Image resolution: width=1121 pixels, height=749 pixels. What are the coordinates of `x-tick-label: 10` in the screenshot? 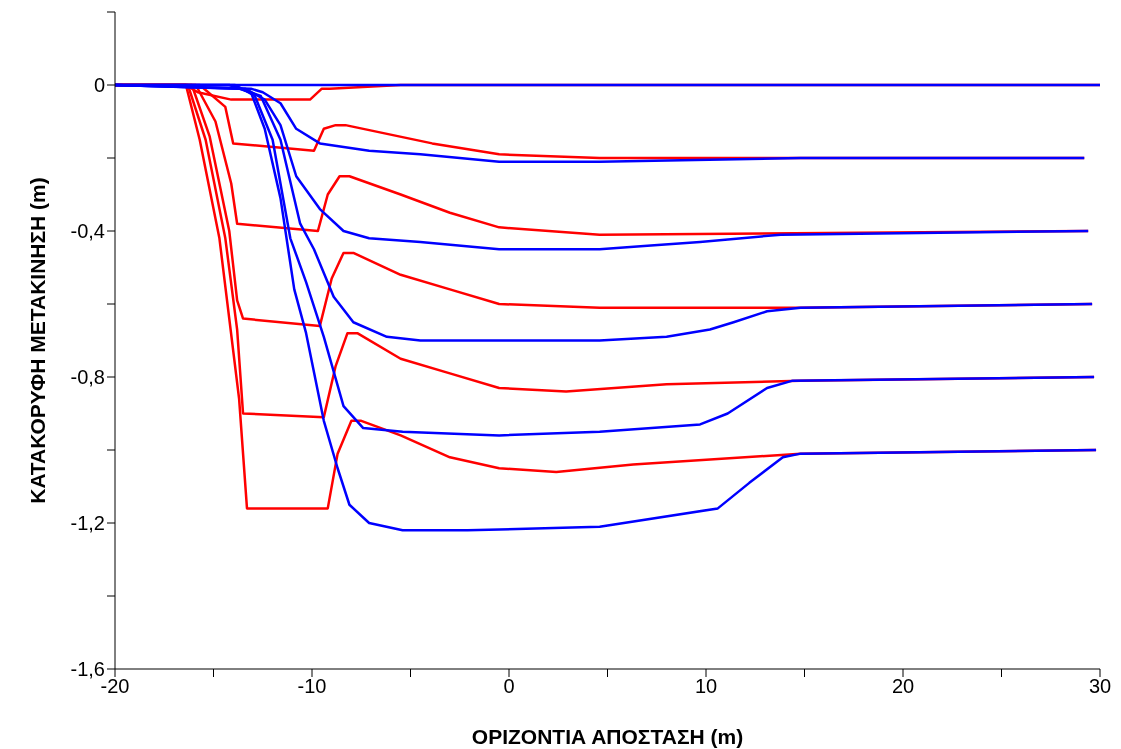 It's located at (706, 686).